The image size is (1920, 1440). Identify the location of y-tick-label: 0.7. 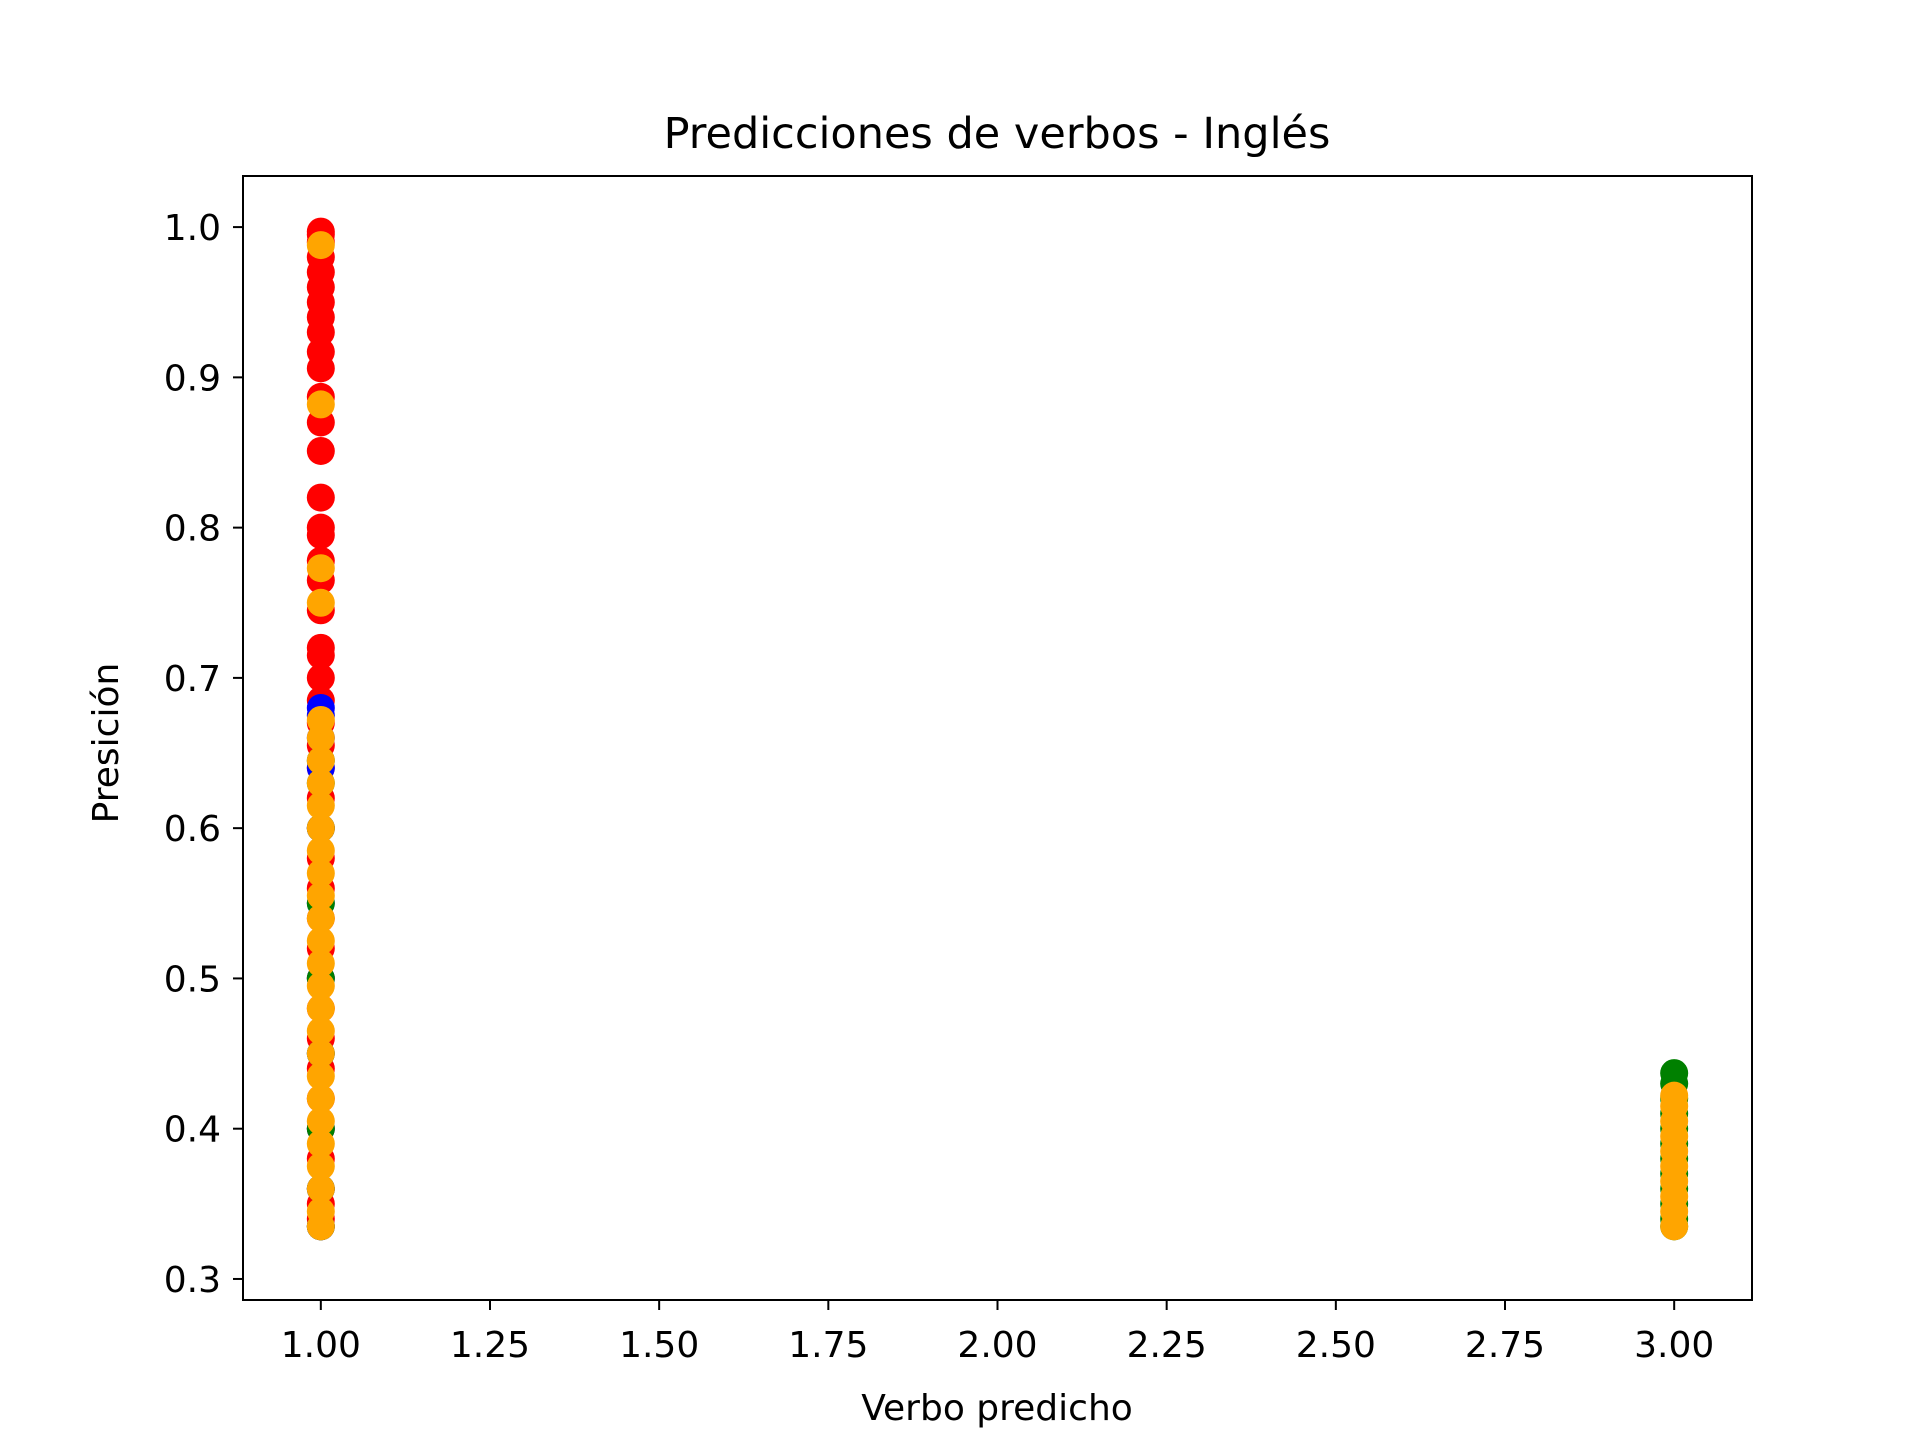
(192, 679).